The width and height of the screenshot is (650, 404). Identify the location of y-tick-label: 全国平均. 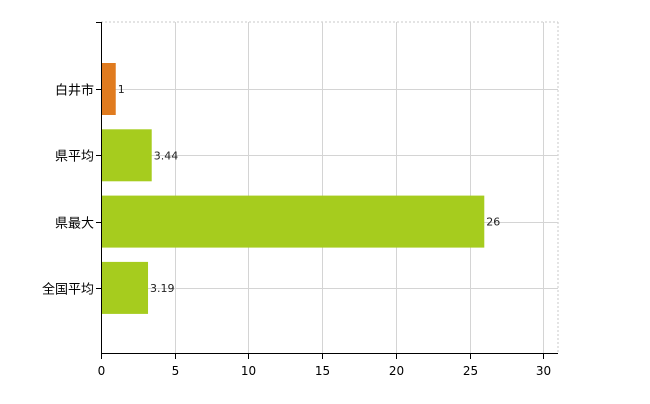
(68, 290).